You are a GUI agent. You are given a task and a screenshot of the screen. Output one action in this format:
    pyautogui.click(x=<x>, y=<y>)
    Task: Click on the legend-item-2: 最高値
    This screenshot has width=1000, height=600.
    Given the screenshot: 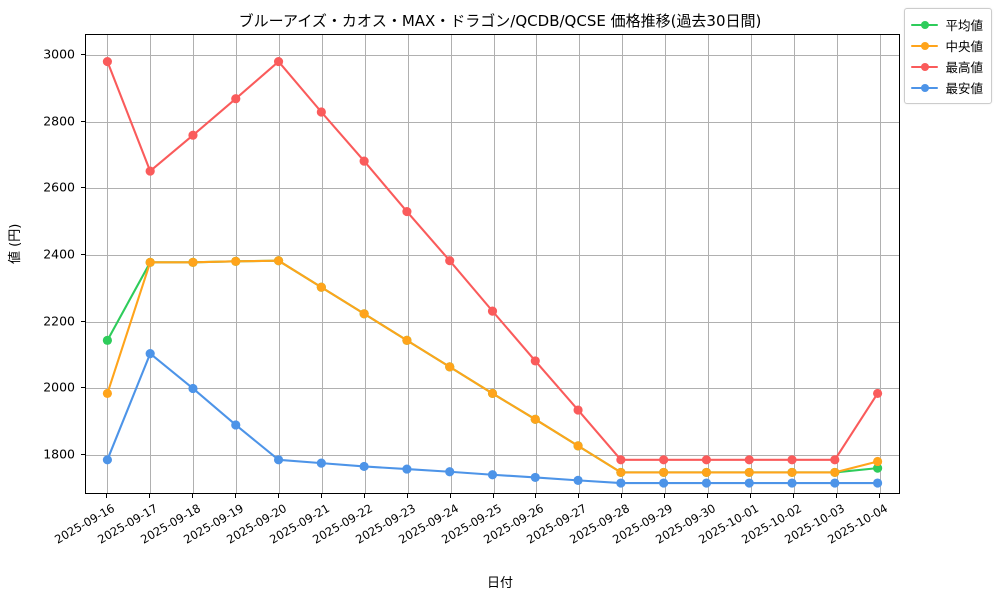 What is the action you would take?
    pyautogui.click(x=947, y=66)
    